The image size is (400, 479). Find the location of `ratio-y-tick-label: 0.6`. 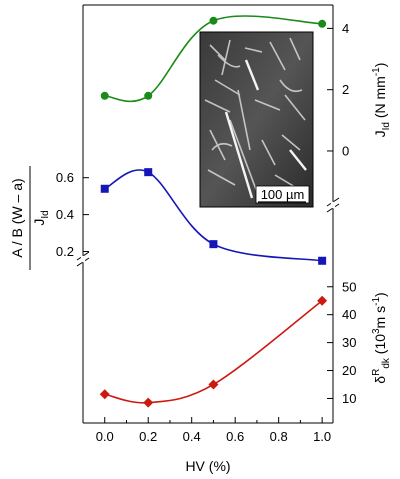

ratio-y-tick-label: 0.6 is located at coordinates (65, 177).